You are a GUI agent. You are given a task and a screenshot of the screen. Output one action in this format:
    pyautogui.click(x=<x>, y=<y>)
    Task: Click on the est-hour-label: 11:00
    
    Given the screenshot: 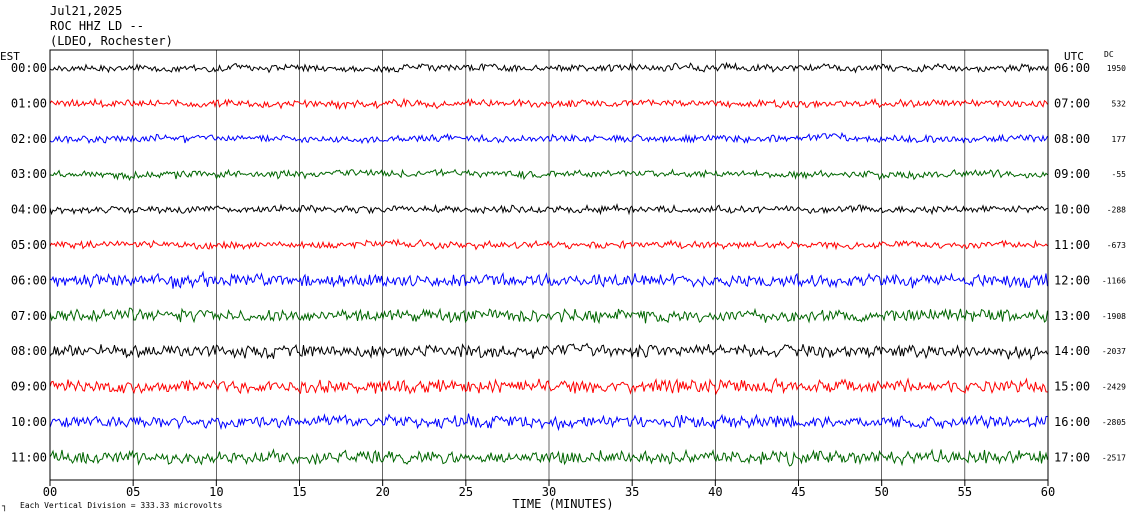 What is the action you would take?
    pyautogui.click(x=29, y=457)
    